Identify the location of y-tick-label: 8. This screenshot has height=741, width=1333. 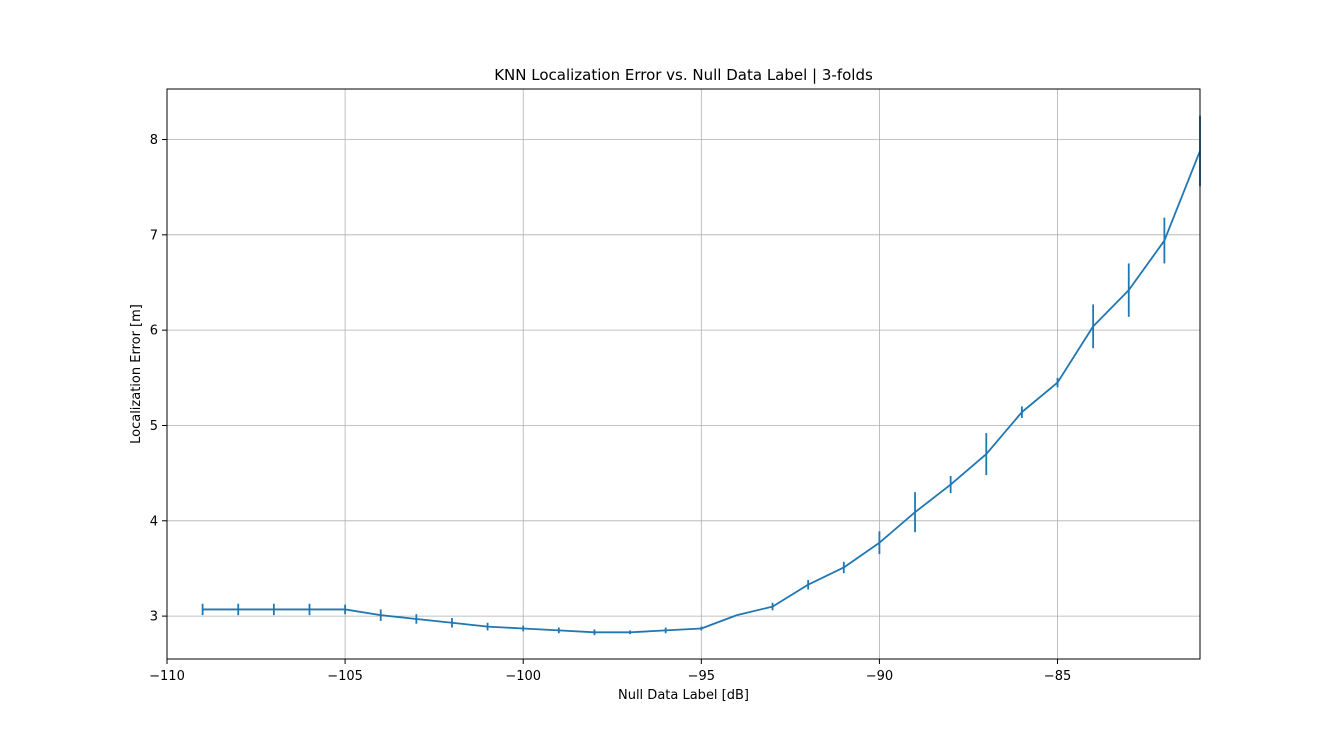
(154, 140).